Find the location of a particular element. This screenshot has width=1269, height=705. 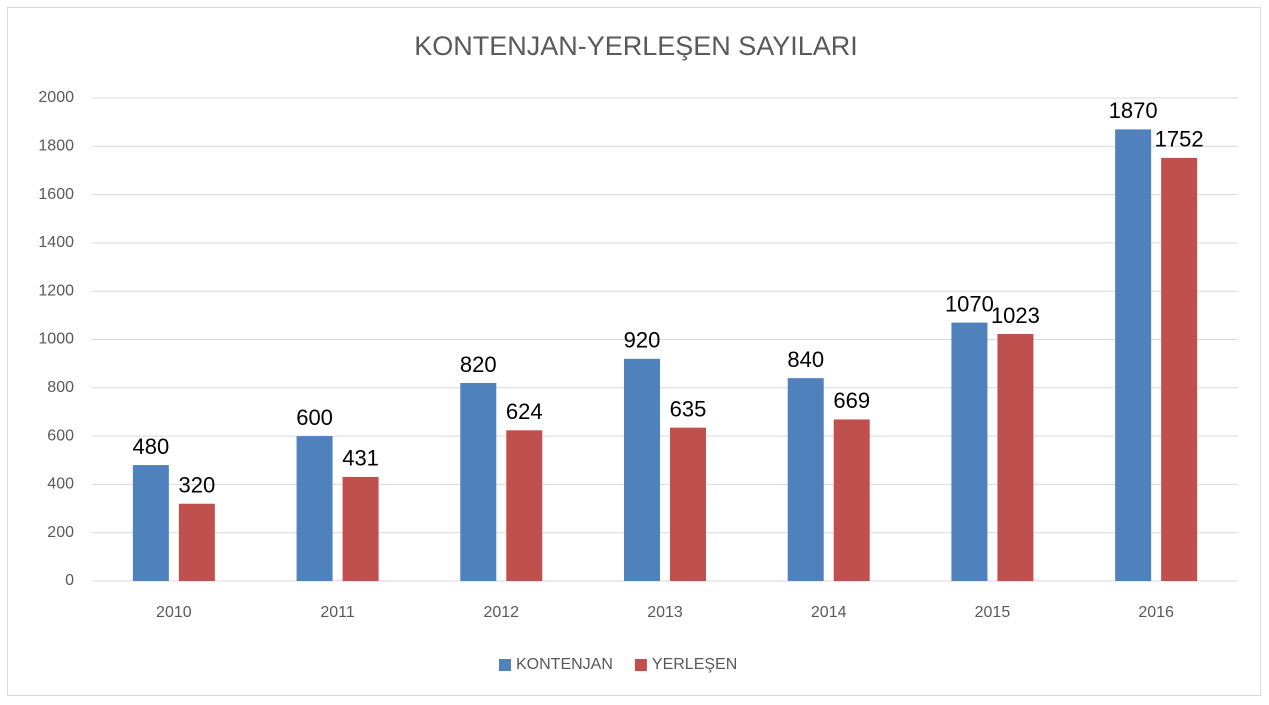

y-tick-label: 1600 is located at coordinates (56, 194).